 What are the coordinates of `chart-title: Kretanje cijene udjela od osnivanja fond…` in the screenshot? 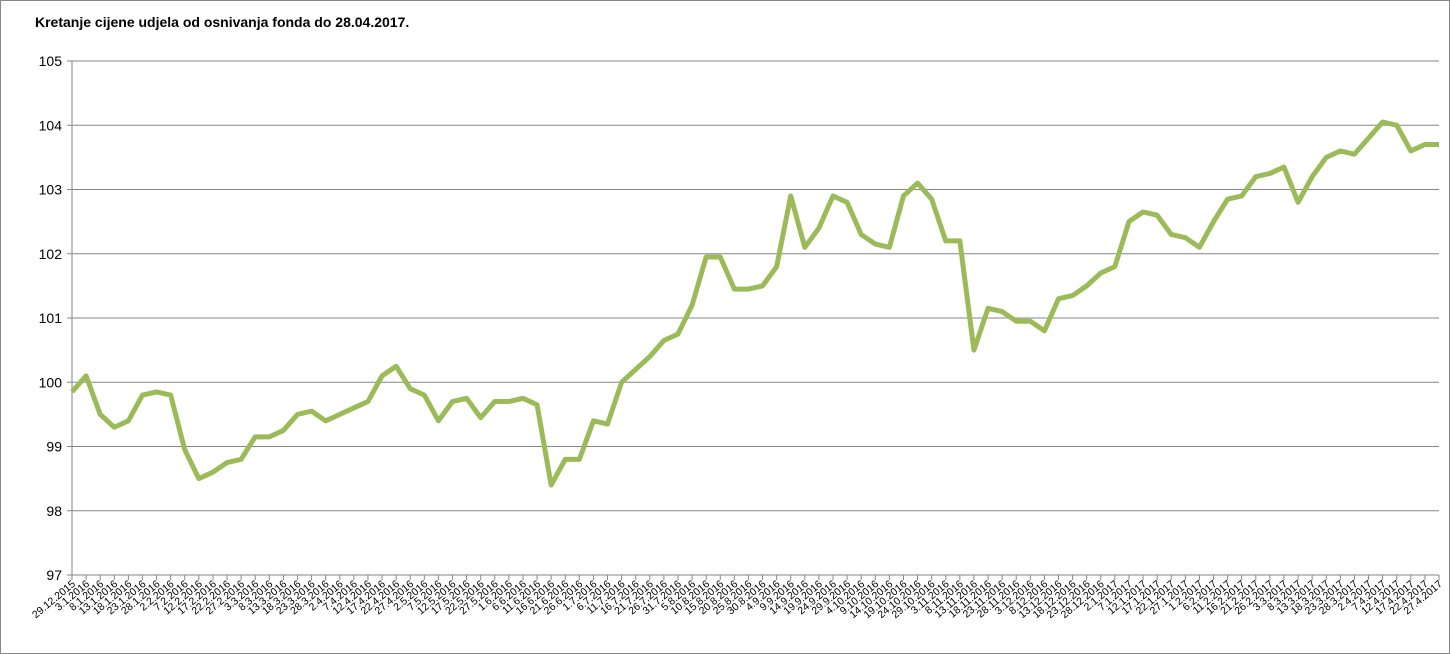 It's located at (222, 22).